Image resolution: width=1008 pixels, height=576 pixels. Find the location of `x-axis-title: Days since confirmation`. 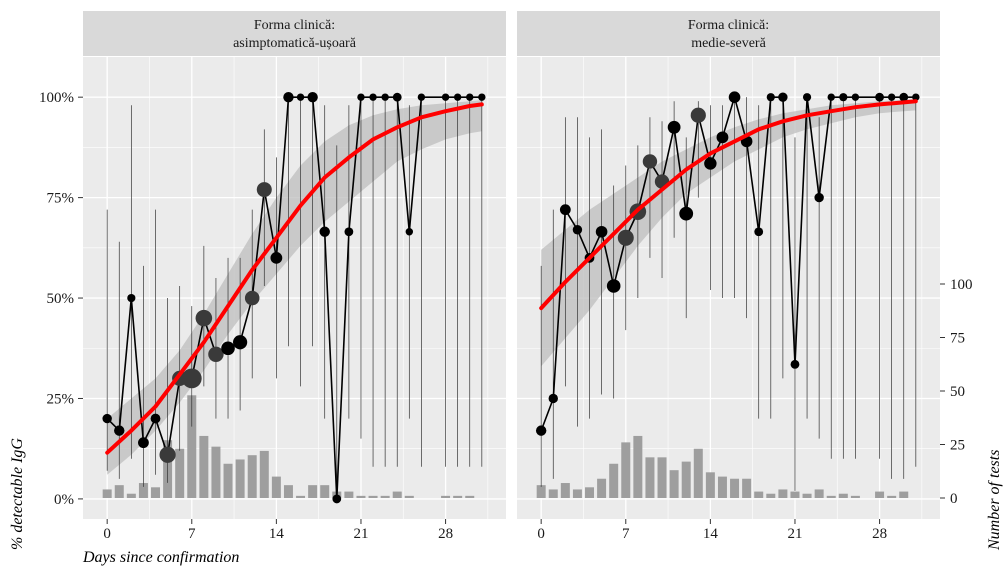

x-axis-title: Days since confirmation is located at coordinates (160, 557).